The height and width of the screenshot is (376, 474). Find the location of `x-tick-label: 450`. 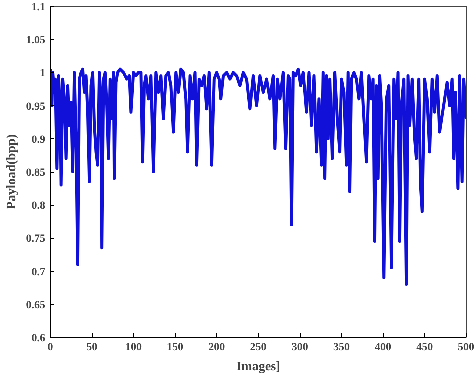

x-tick-label: 450 is located at coordinates (425, 348).